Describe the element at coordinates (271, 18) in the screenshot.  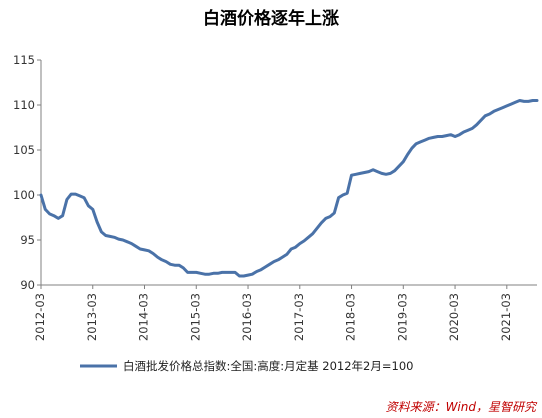
I see `chart-title: 白酒价格逐年上涨` at that location.